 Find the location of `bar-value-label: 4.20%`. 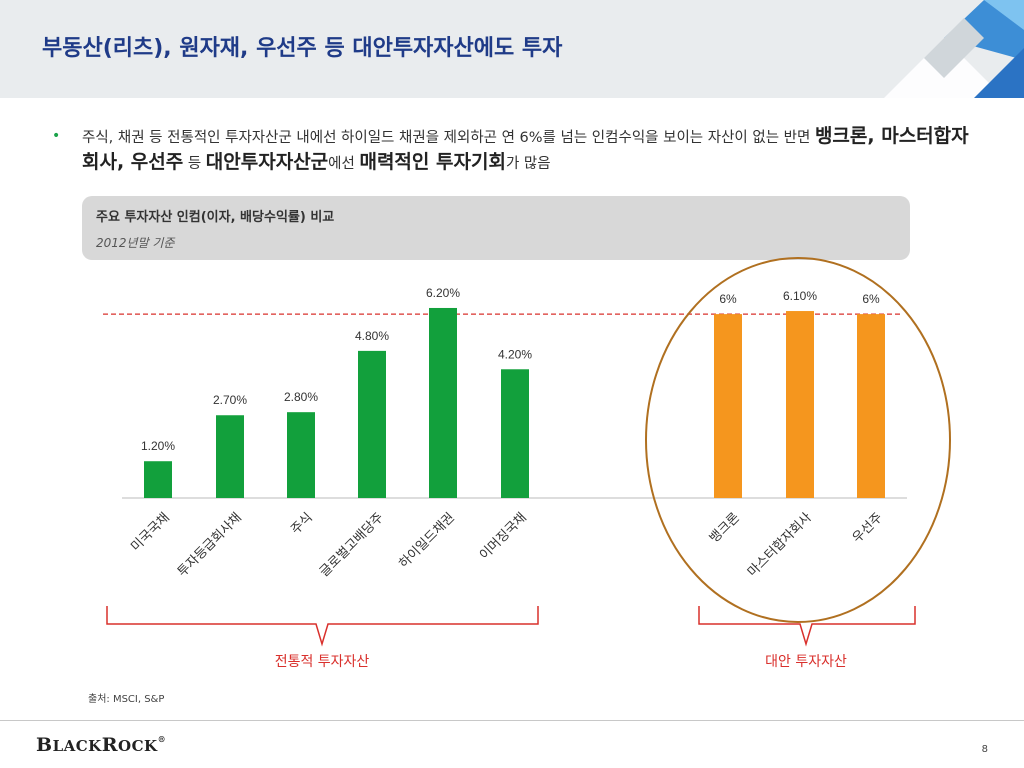

bar-value-label: 4.20% is located at coordinates (515, 354).